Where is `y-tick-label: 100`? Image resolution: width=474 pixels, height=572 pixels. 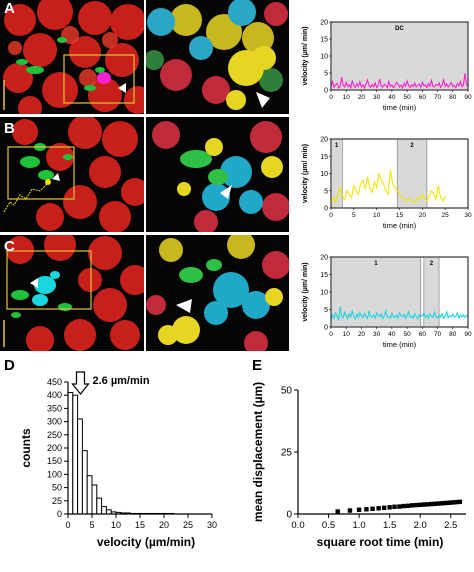
y-tick-label: 100 is located at coordinates (54, 474).